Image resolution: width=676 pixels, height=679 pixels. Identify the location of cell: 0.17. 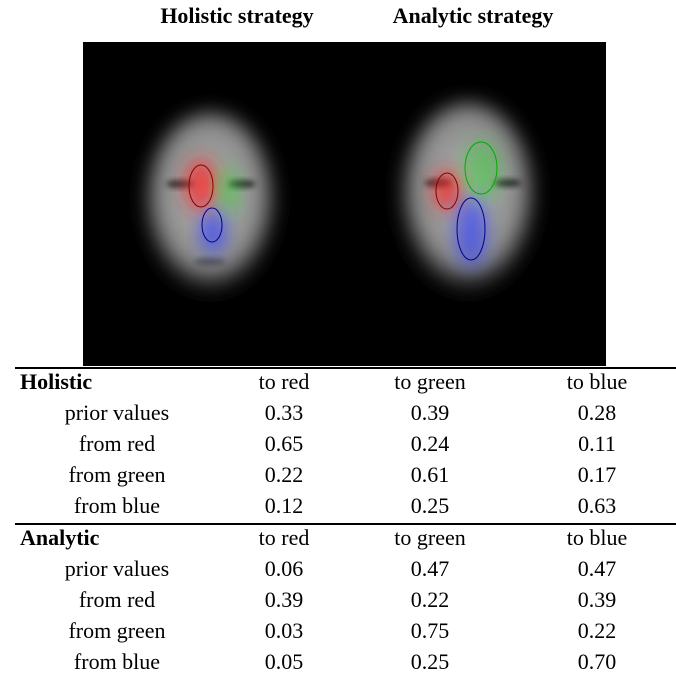
(597, 474).